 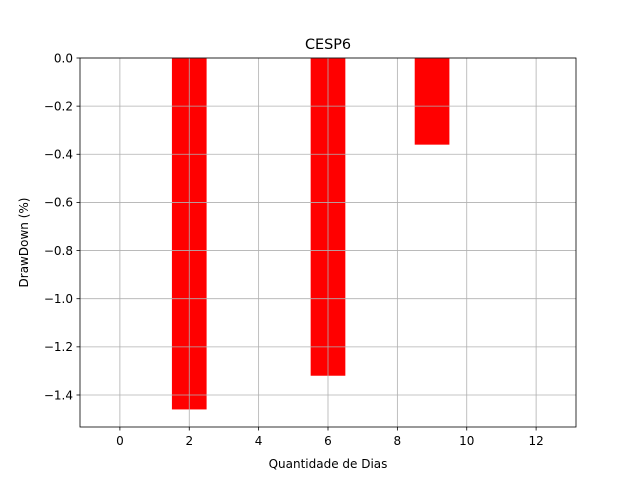 I want to click on bar, so click(x=432, y=101).